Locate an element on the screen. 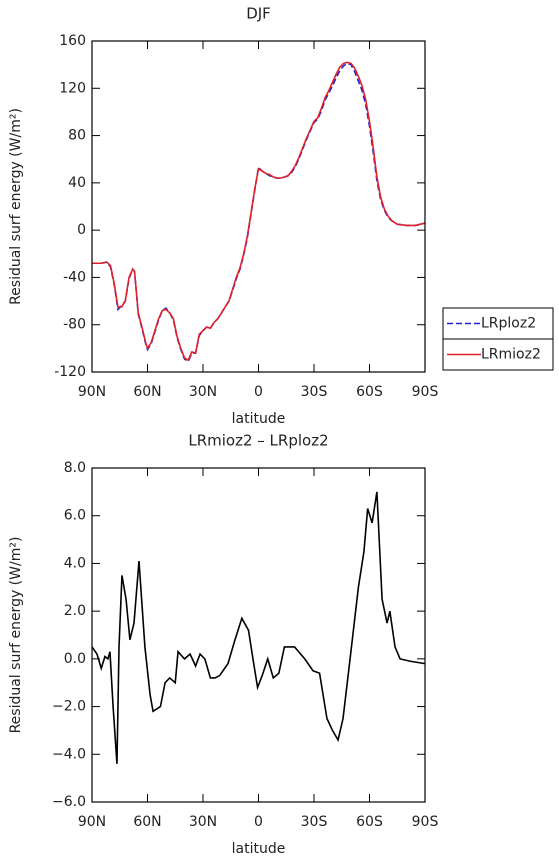 This screenshot has width=559, height=861. y-tick-label: 80 is located at coordinates (77, 136).